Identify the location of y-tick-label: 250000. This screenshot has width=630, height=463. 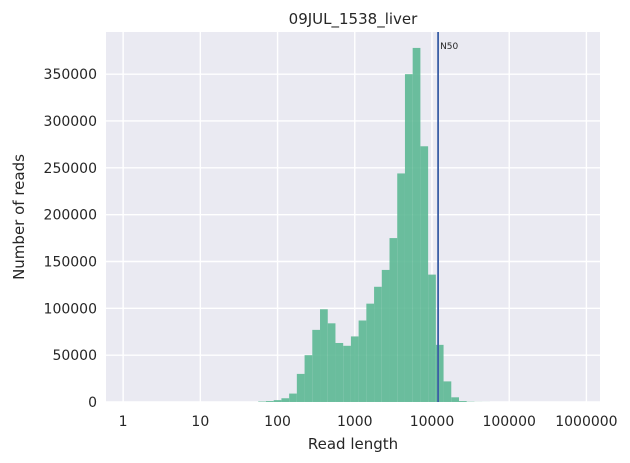
(70, 169).